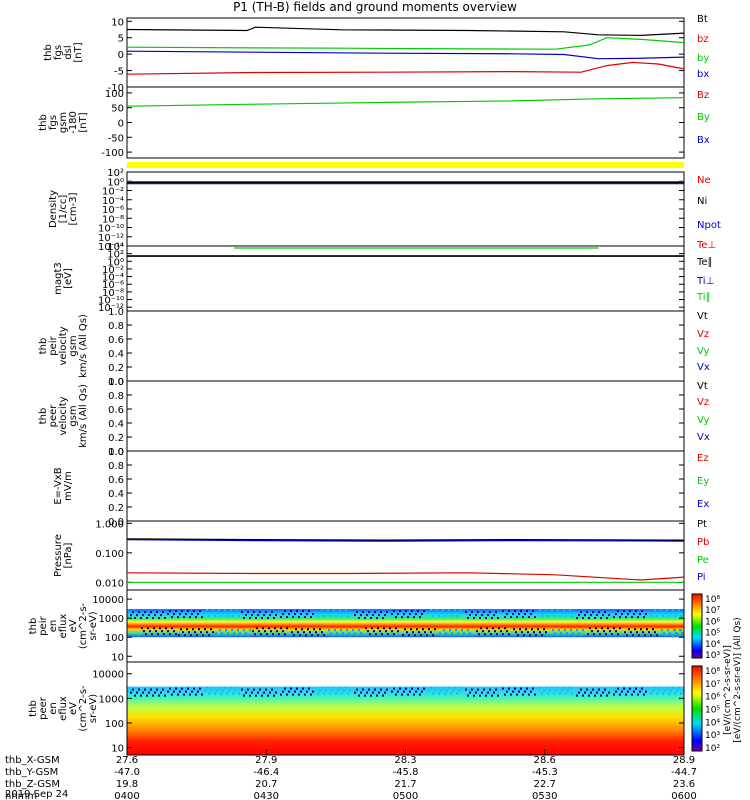 This screenshot has height=800, width=750. What do you see at coordinates (697, 708) in the screenshot?
I see `colorbar` at bounding box center [697, 708].